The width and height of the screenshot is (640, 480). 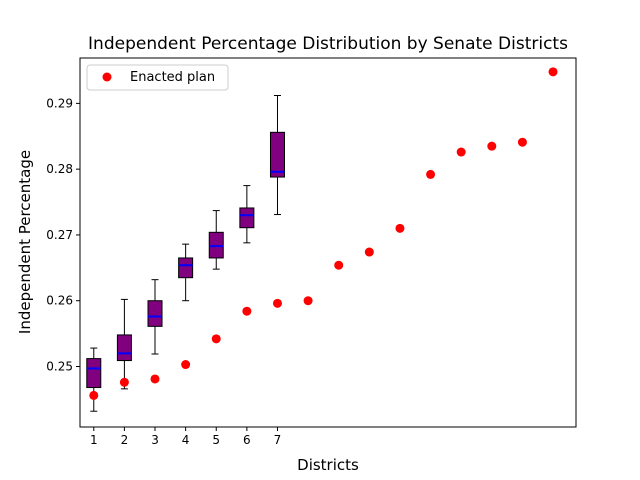 What do you see at coordinates (247, 440) in the screenshot?
I see `x-tick-label: 6` at bounding box center [247, 440].